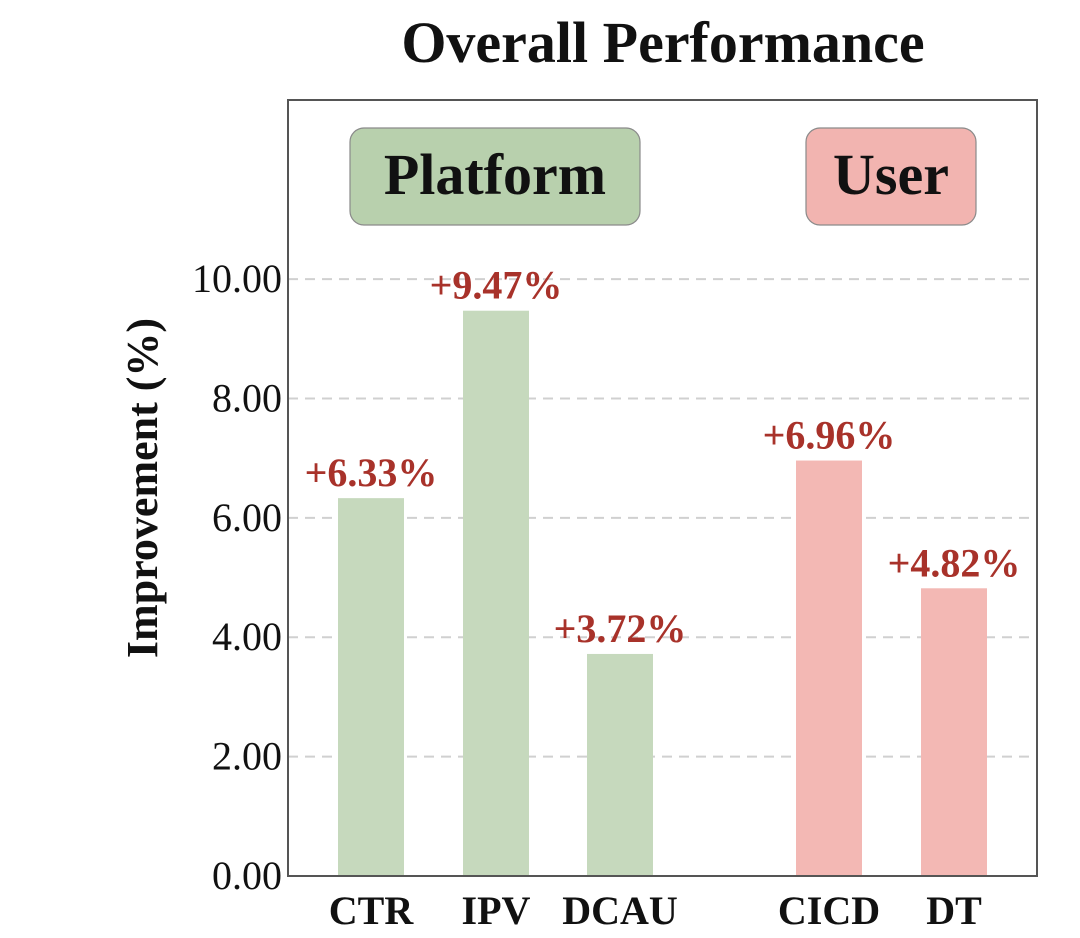 The image size is (1080, 938). What do you see at coordinates (954, 562) in the screenshot?
I see `data-label-dt: +4.82%` at bounding box center [954, 562].